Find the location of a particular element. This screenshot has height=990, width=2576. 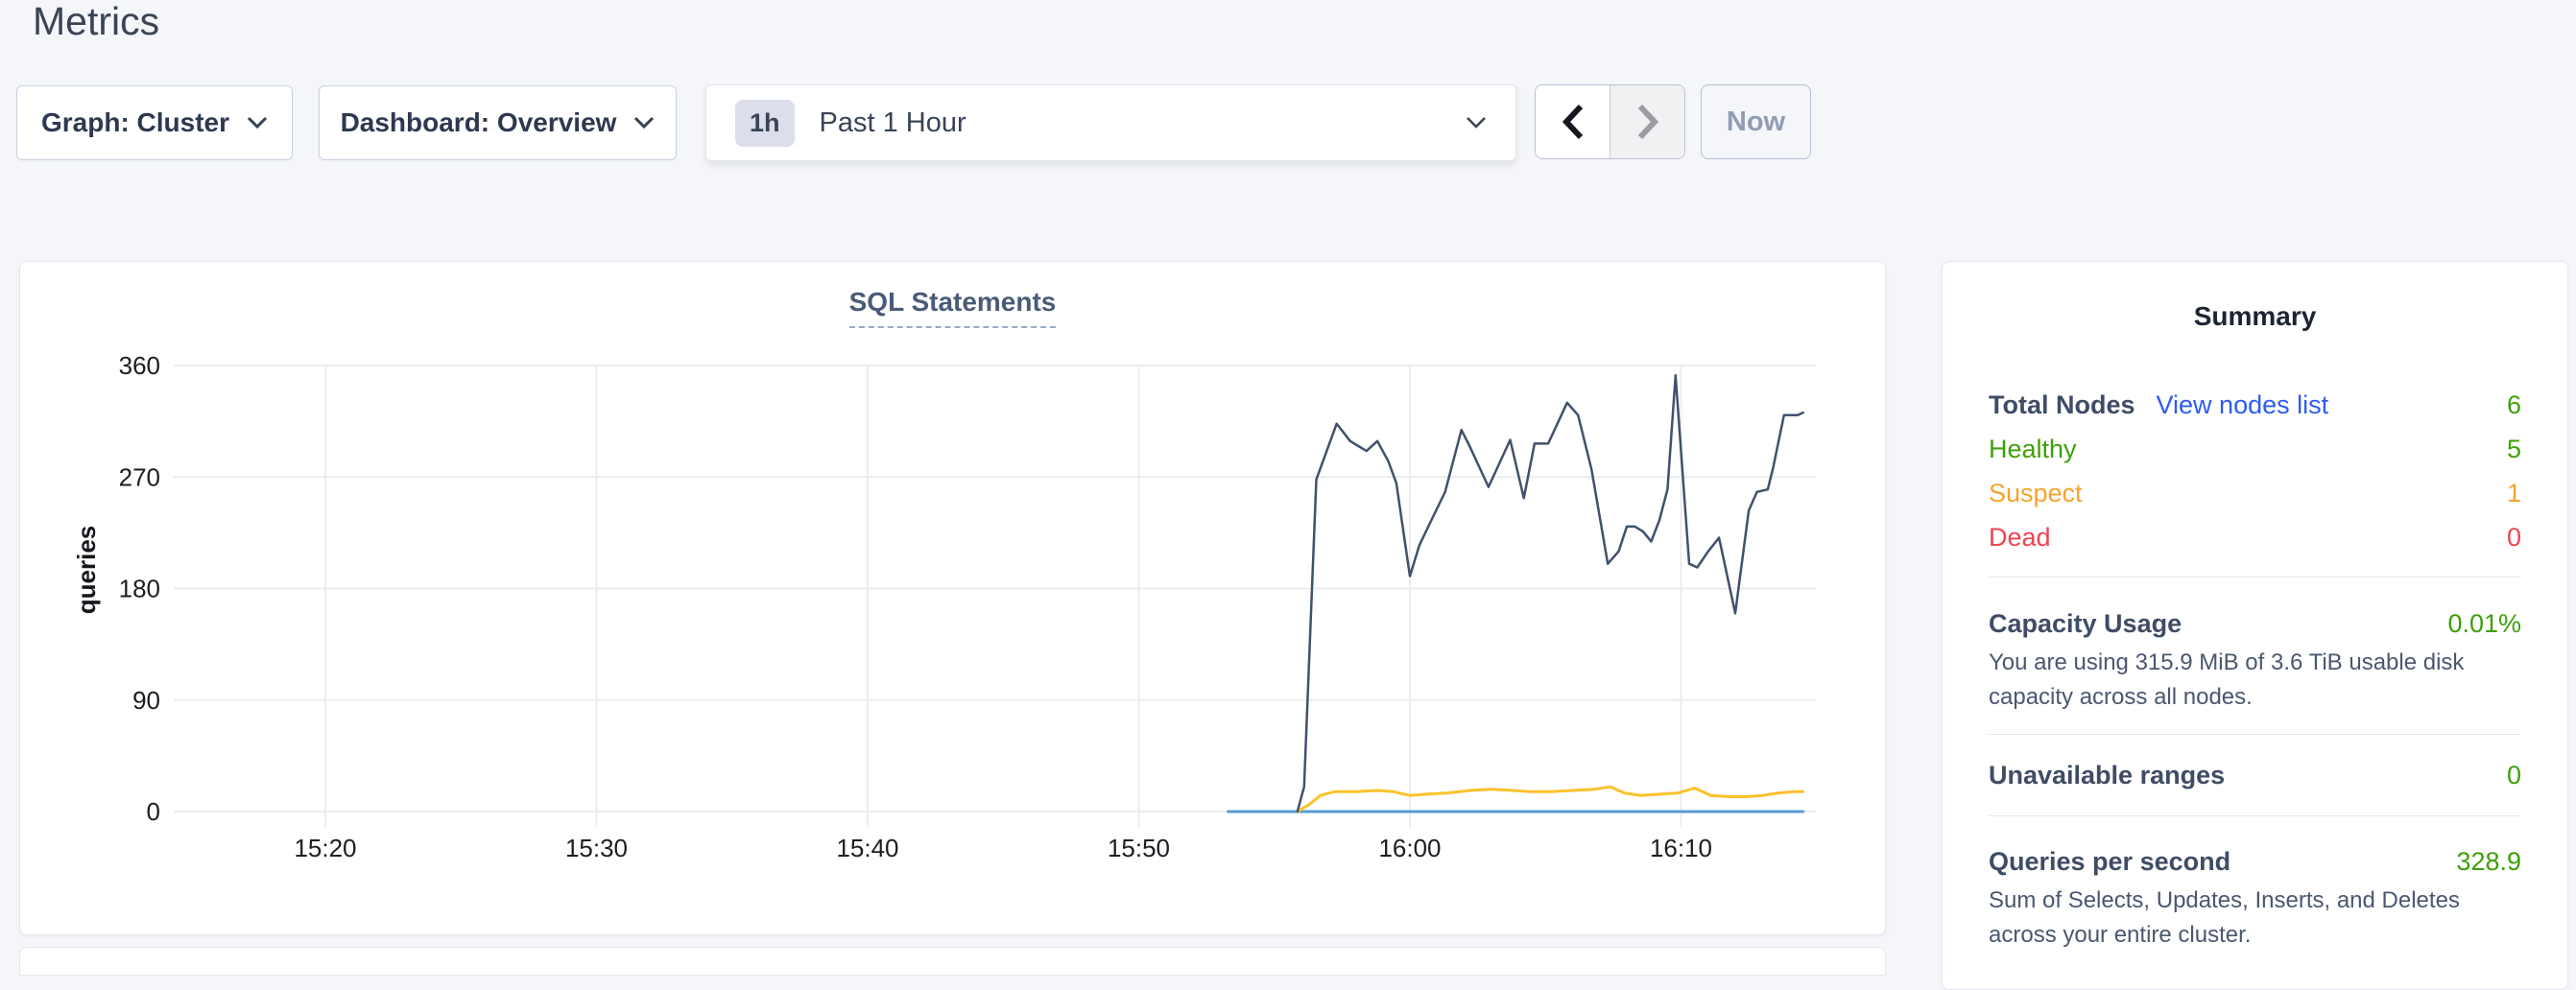

healthy-label: Healthy is located at coordinates (2033, 449).